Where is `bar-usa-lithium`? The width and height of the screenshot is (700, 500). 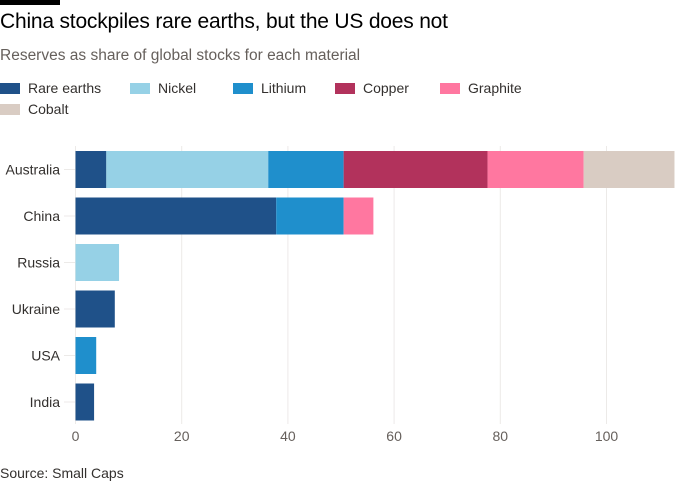
bar-usa-lithium is located at coordinates (86, 355).